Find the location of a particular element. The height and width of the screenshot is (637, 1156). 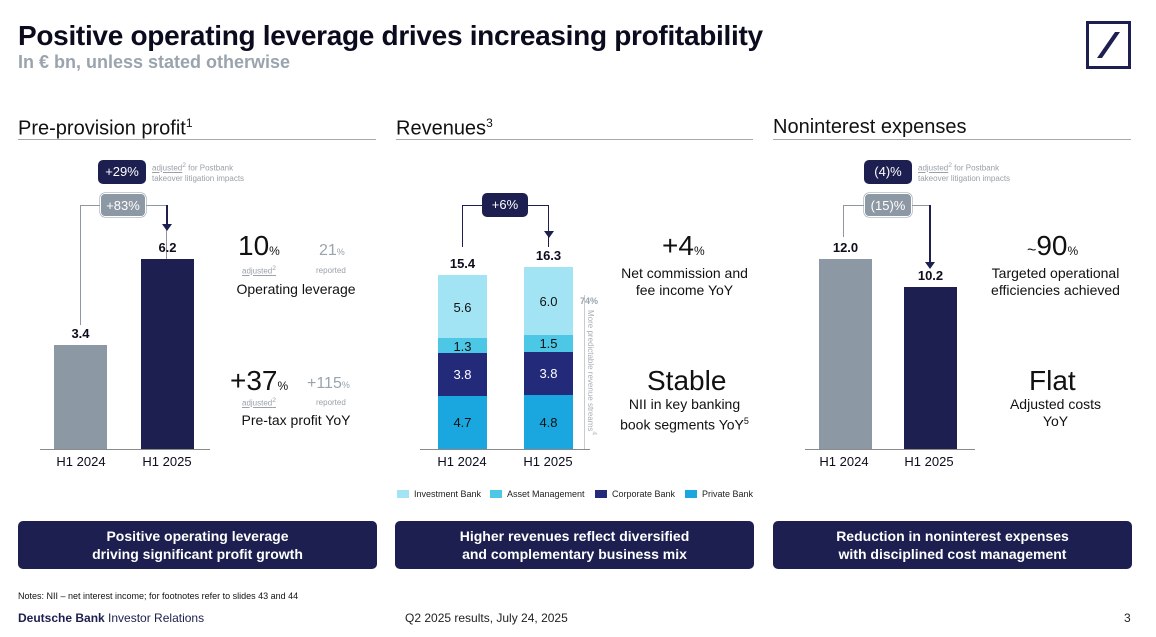

rev-seg-label-private-bank-h1-2025: 4.8 is located at coordinates (548, 422).